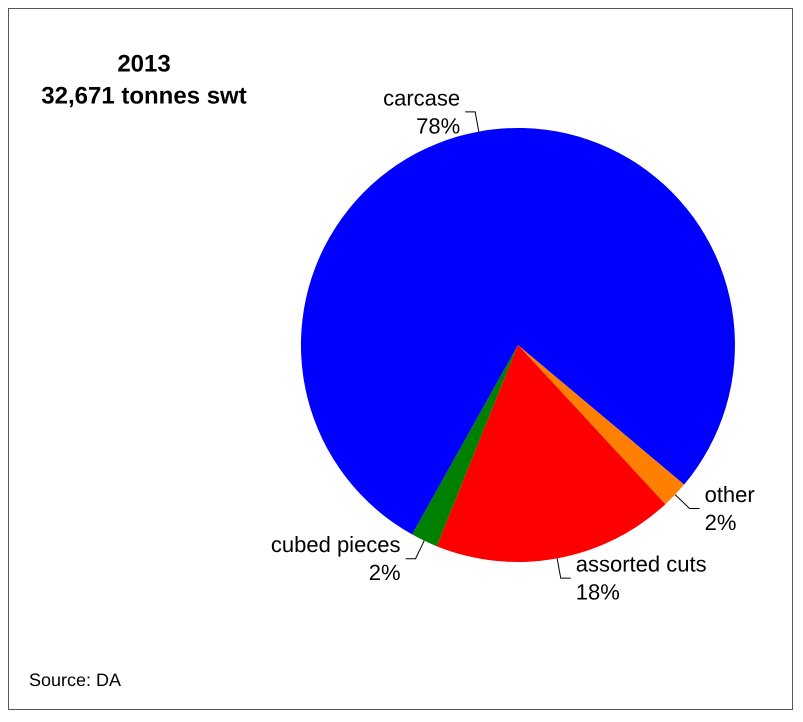  Describe the element at coordinates (421, 97) in the screenshot. I see `slice-label: carcase` at that location.